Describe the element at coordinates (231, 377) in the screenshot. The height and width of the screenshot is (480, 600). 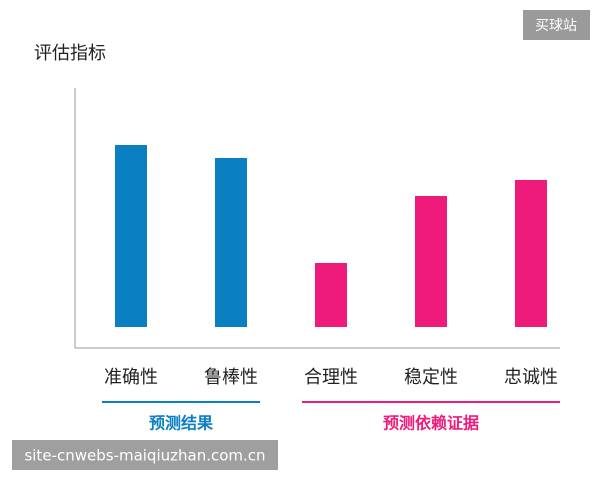
I see `x-tick-label: 鲁棒性` at that location.